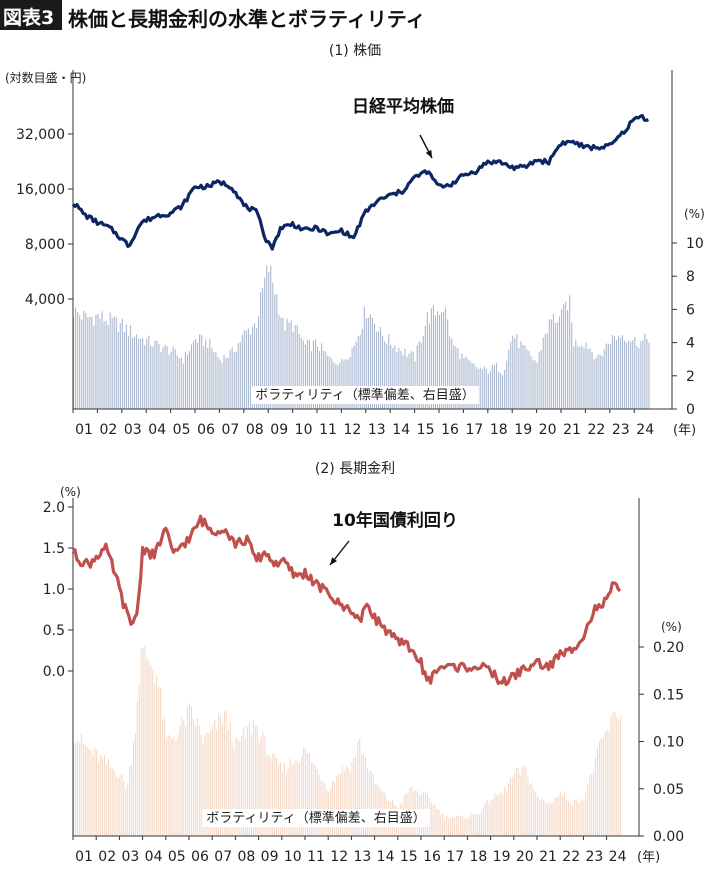 This screenshot has height=871, width=710. Describe the element at coordinates (270, 857) in the screenshot. I see `x-tick-label: 09` at that location.